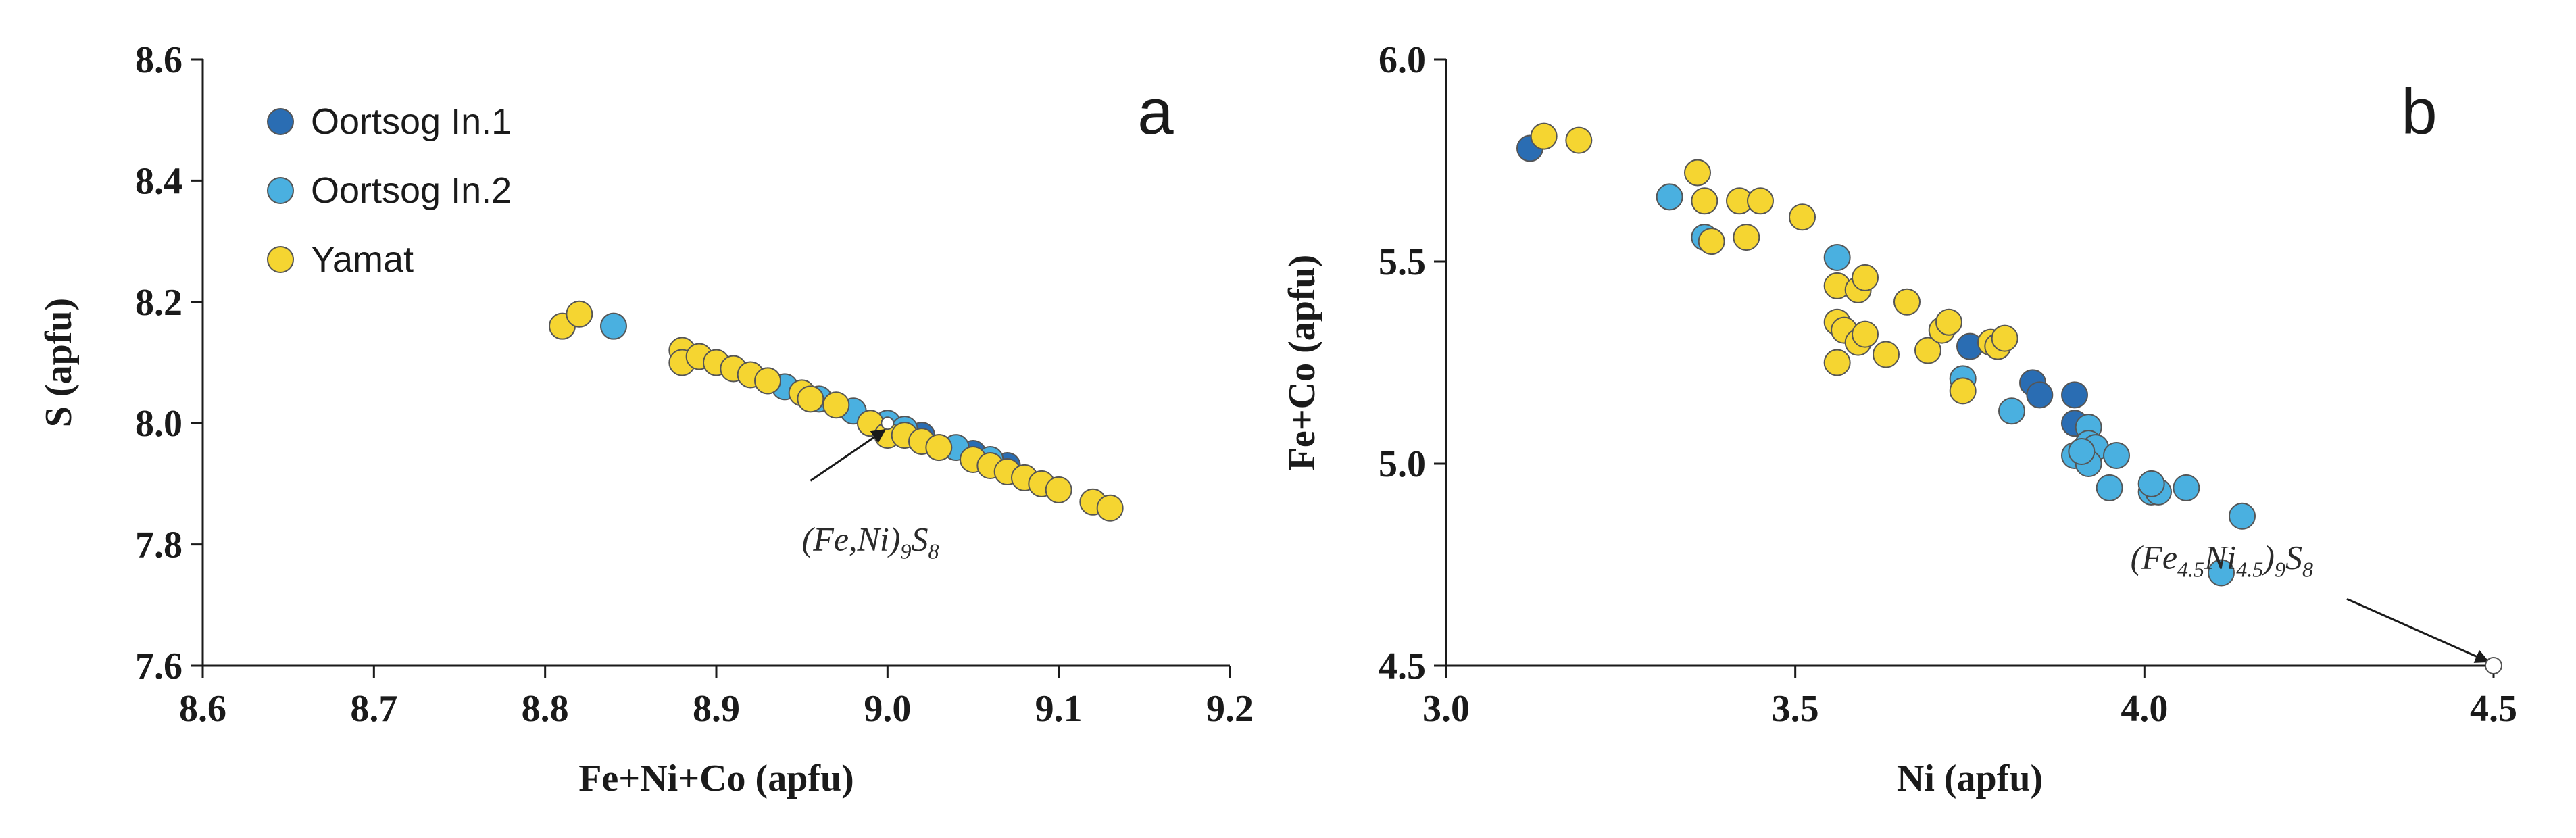  I want to click on y-axis-label: Fe+Co (apfu), so click(1302, 363).